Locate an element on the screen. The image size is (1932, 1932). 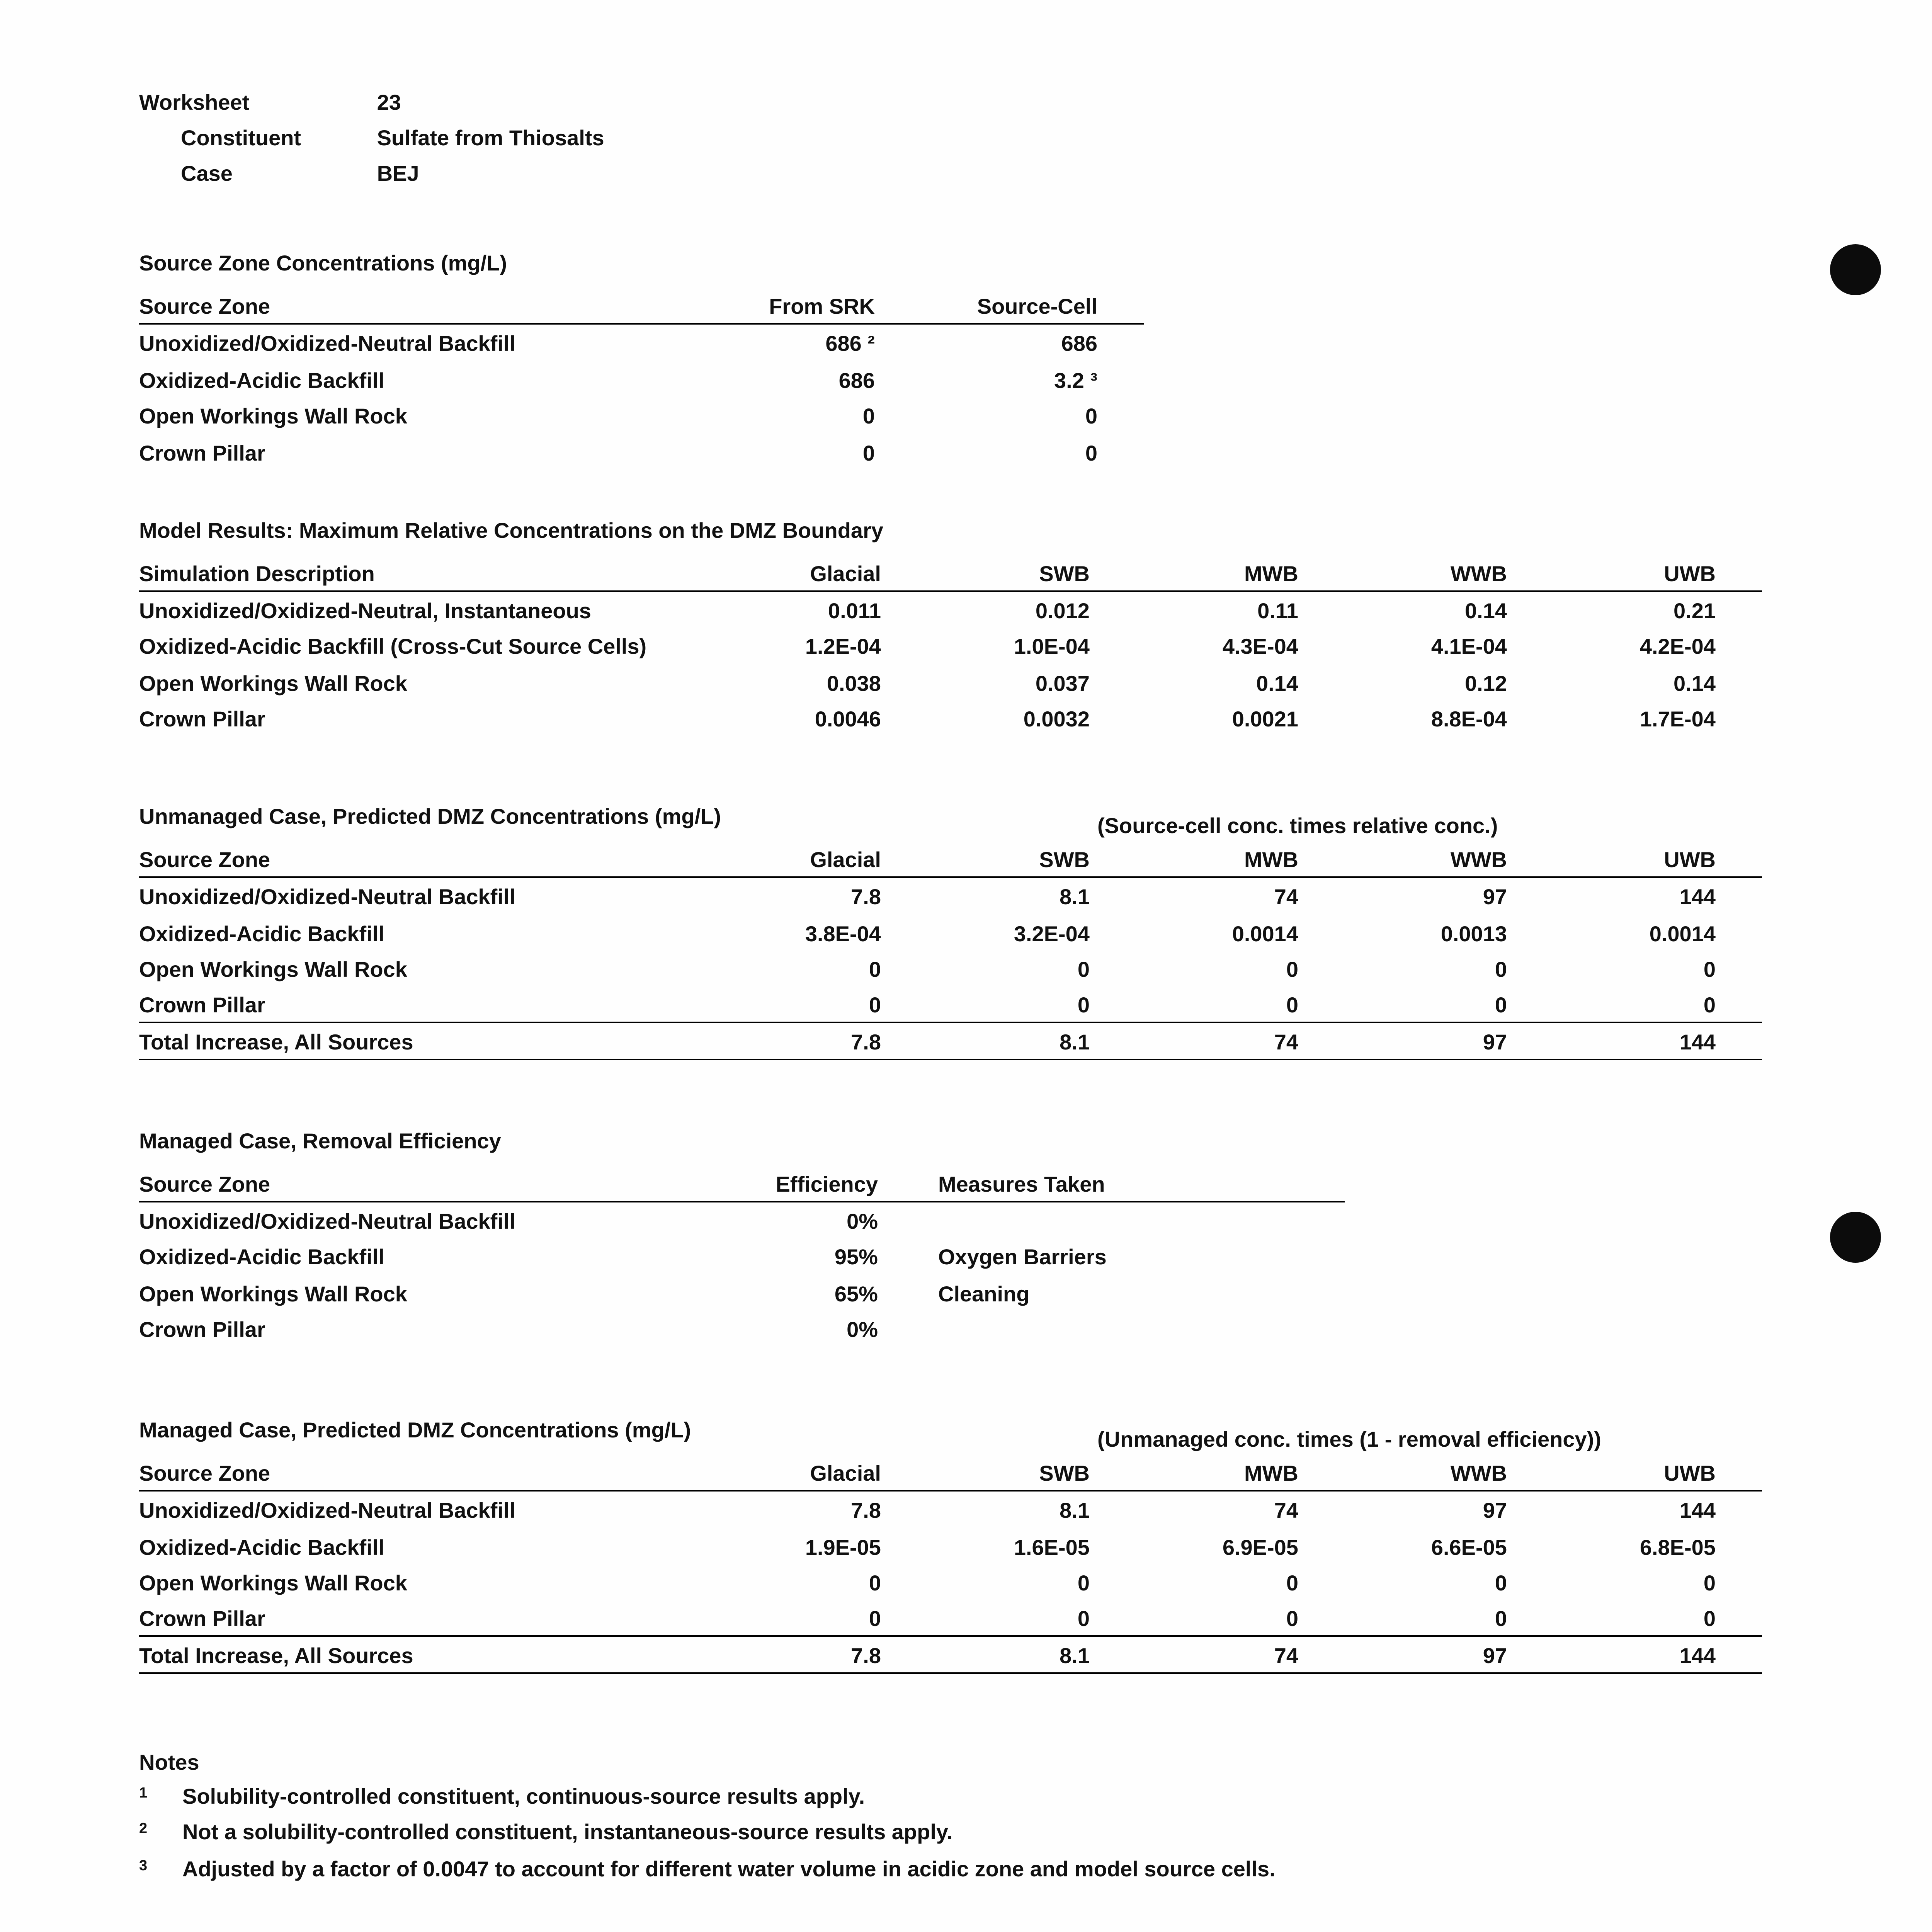
row-label: Total Increase, All Sources is located at coordinates (429, 1041).